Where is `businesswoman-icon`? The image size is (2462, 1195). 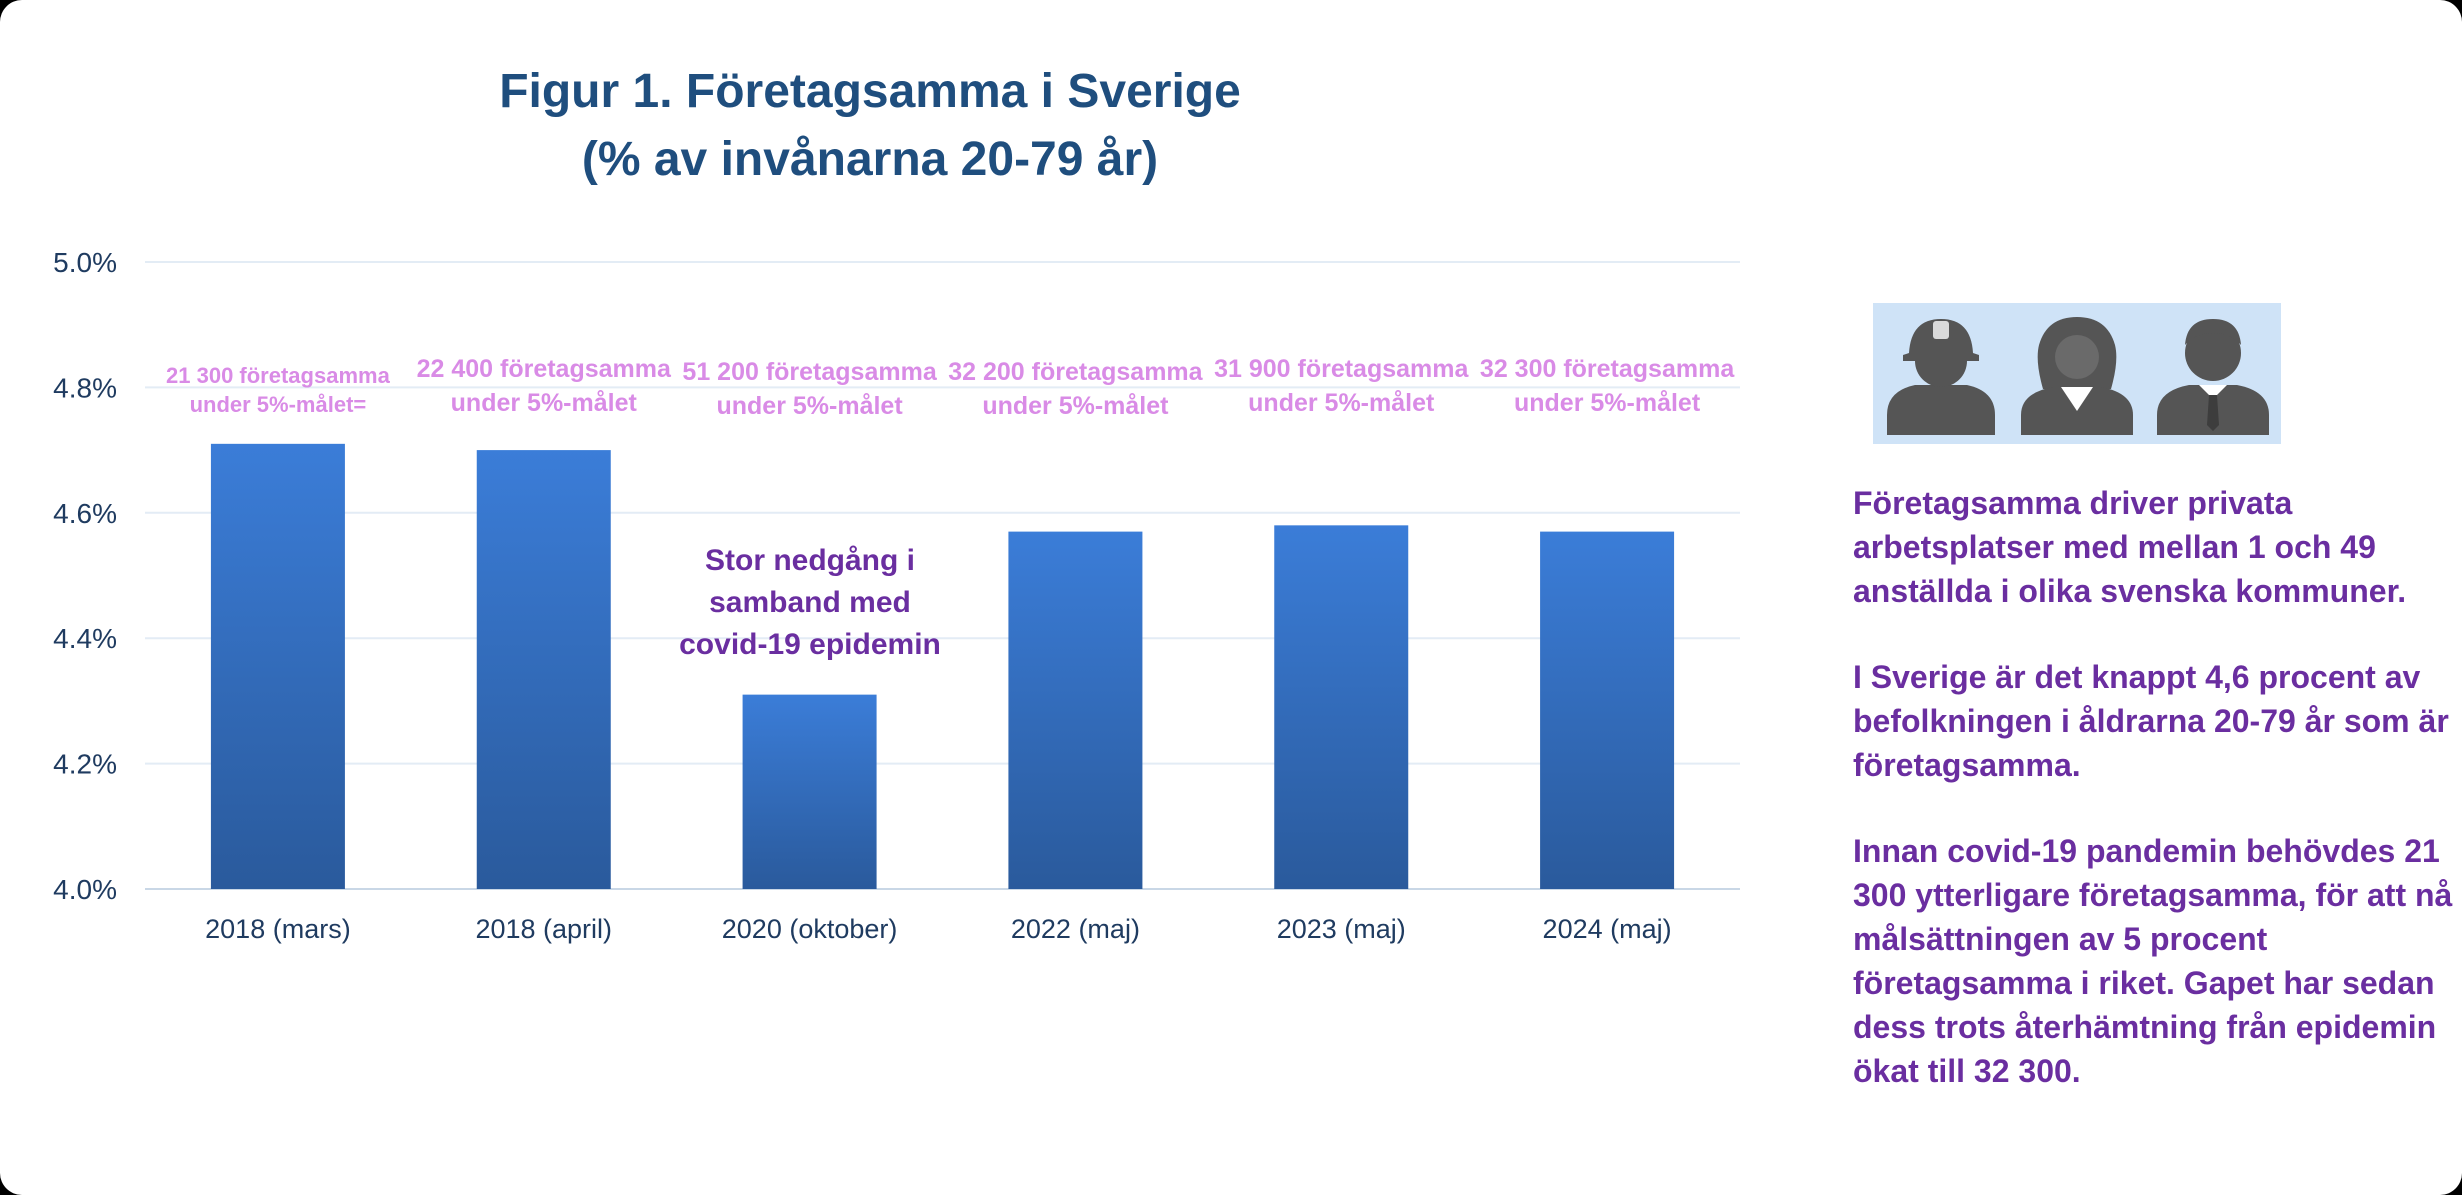
businesswoman-icon is located at coordinates (2077, 376).